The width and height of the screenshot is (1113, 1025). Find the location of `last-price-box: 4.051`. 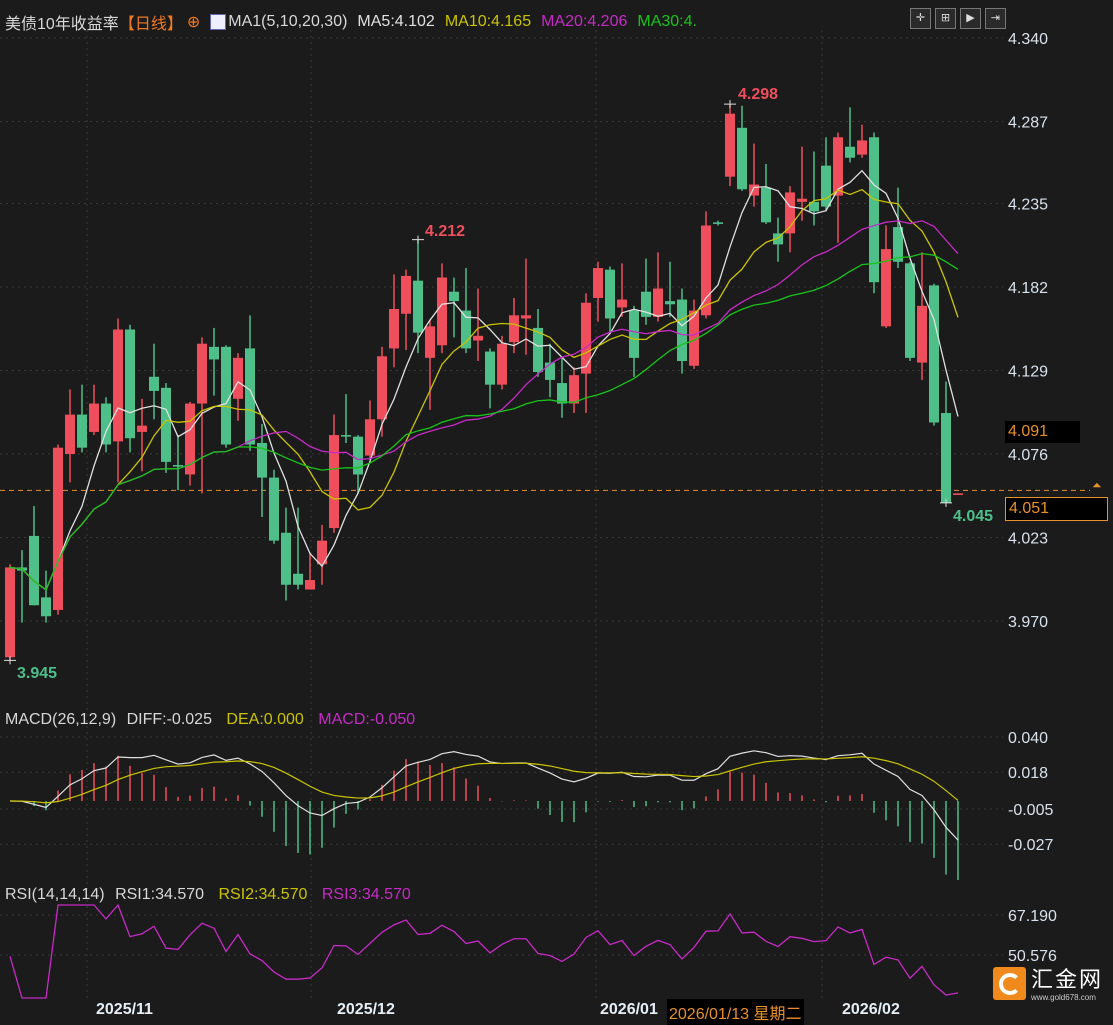

last-price-box: 4.051 is located at coordinates (1056, 509).